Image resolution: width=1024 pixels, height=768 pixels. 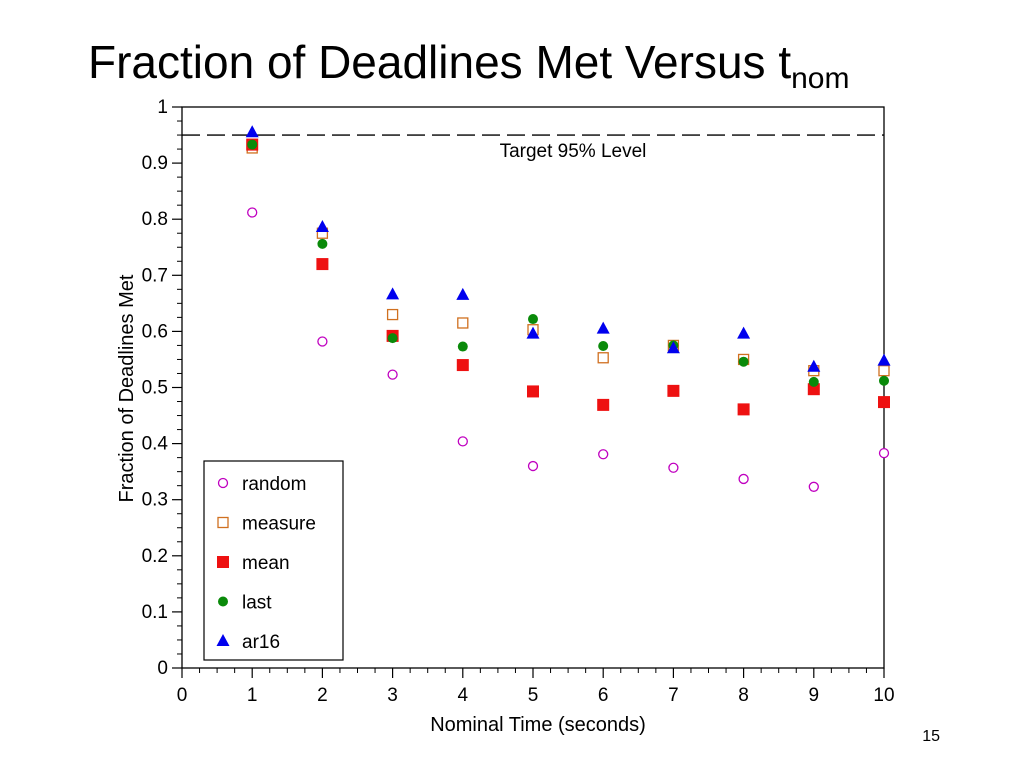 I want to click on legend-marker-mean, so click(x=223, y=562).